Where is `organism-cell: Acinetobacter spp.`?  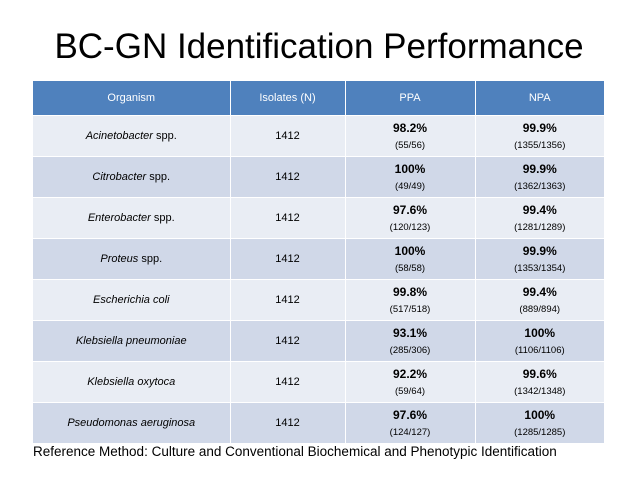
organism-cell: Acinetobacter spp. is located at coordinates (132, 136).